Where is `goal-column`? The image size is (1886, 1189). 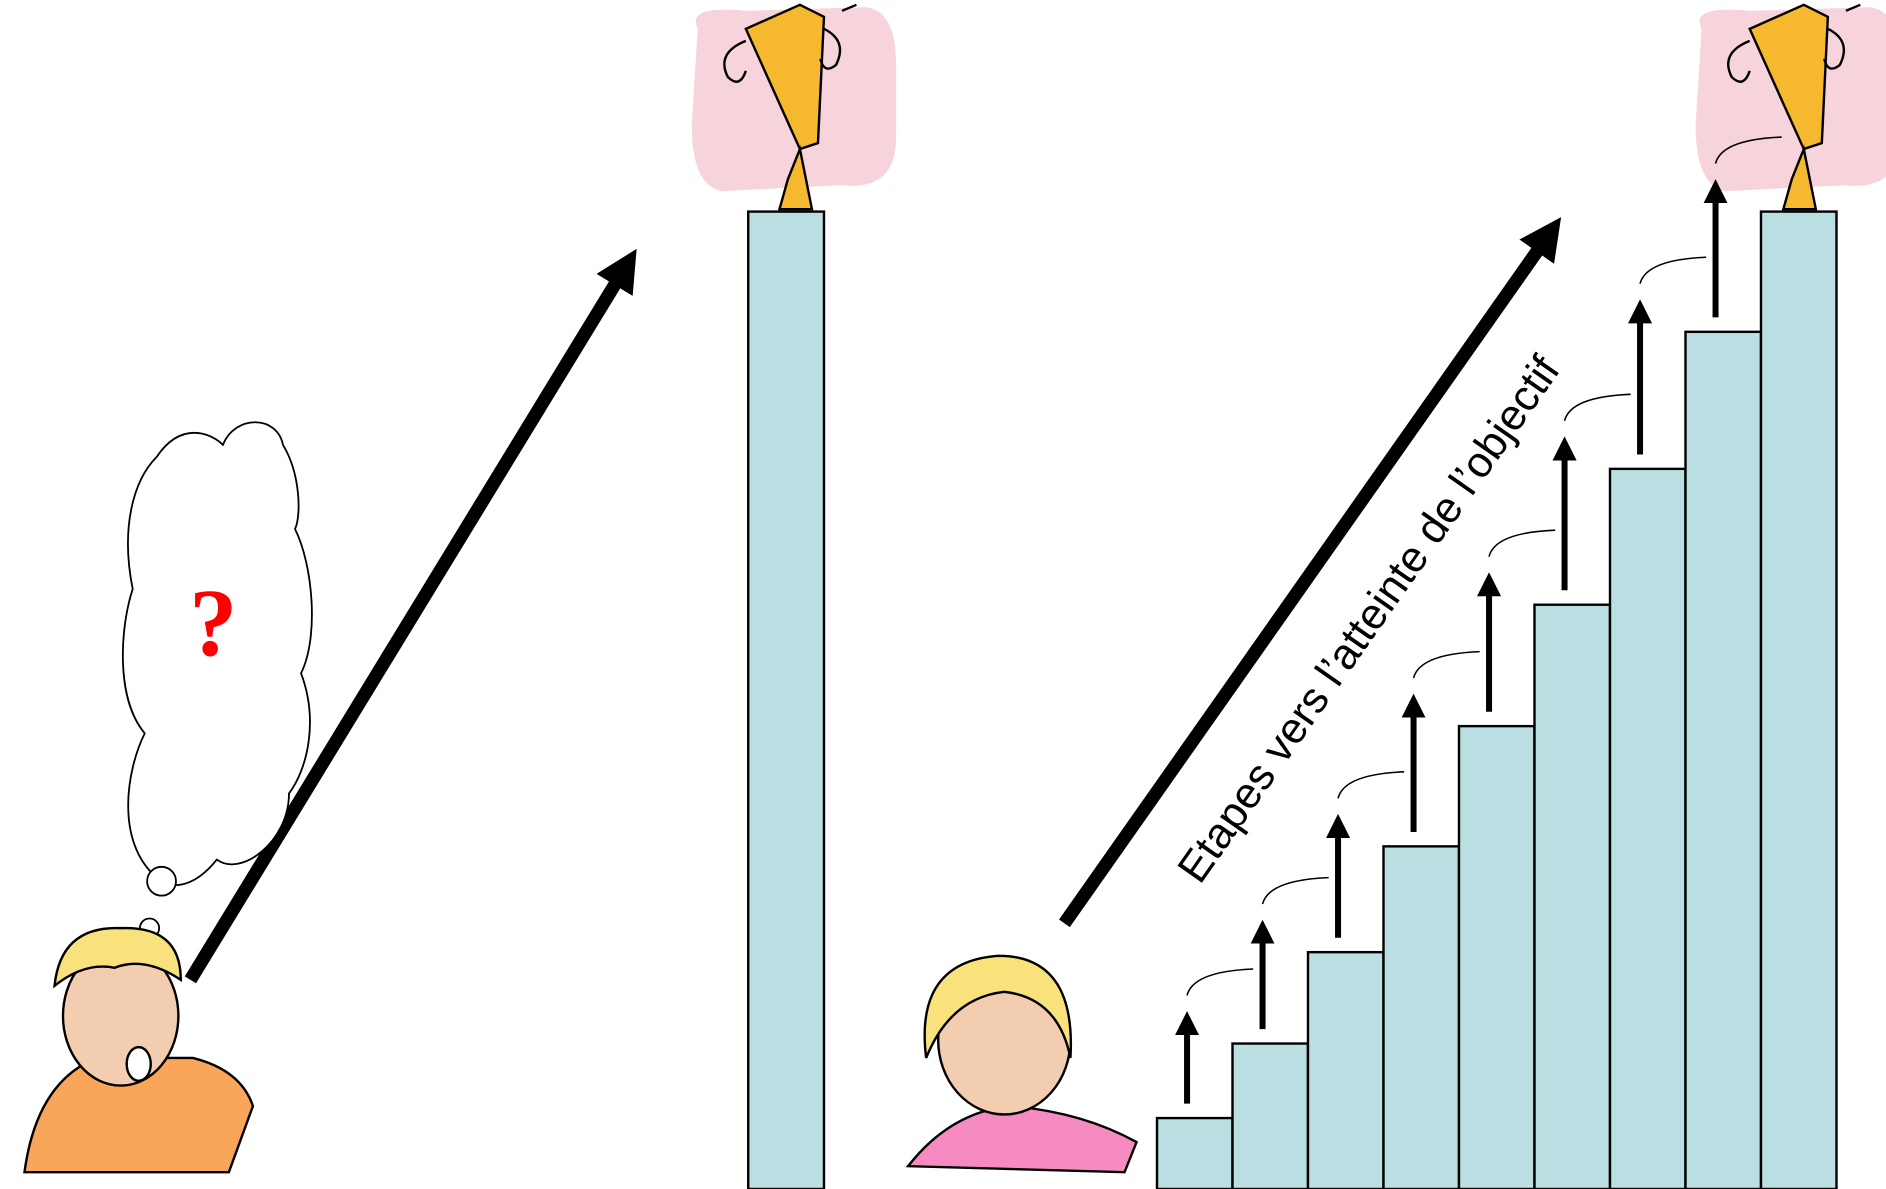
goal-column is located at coordinates (786, 699).